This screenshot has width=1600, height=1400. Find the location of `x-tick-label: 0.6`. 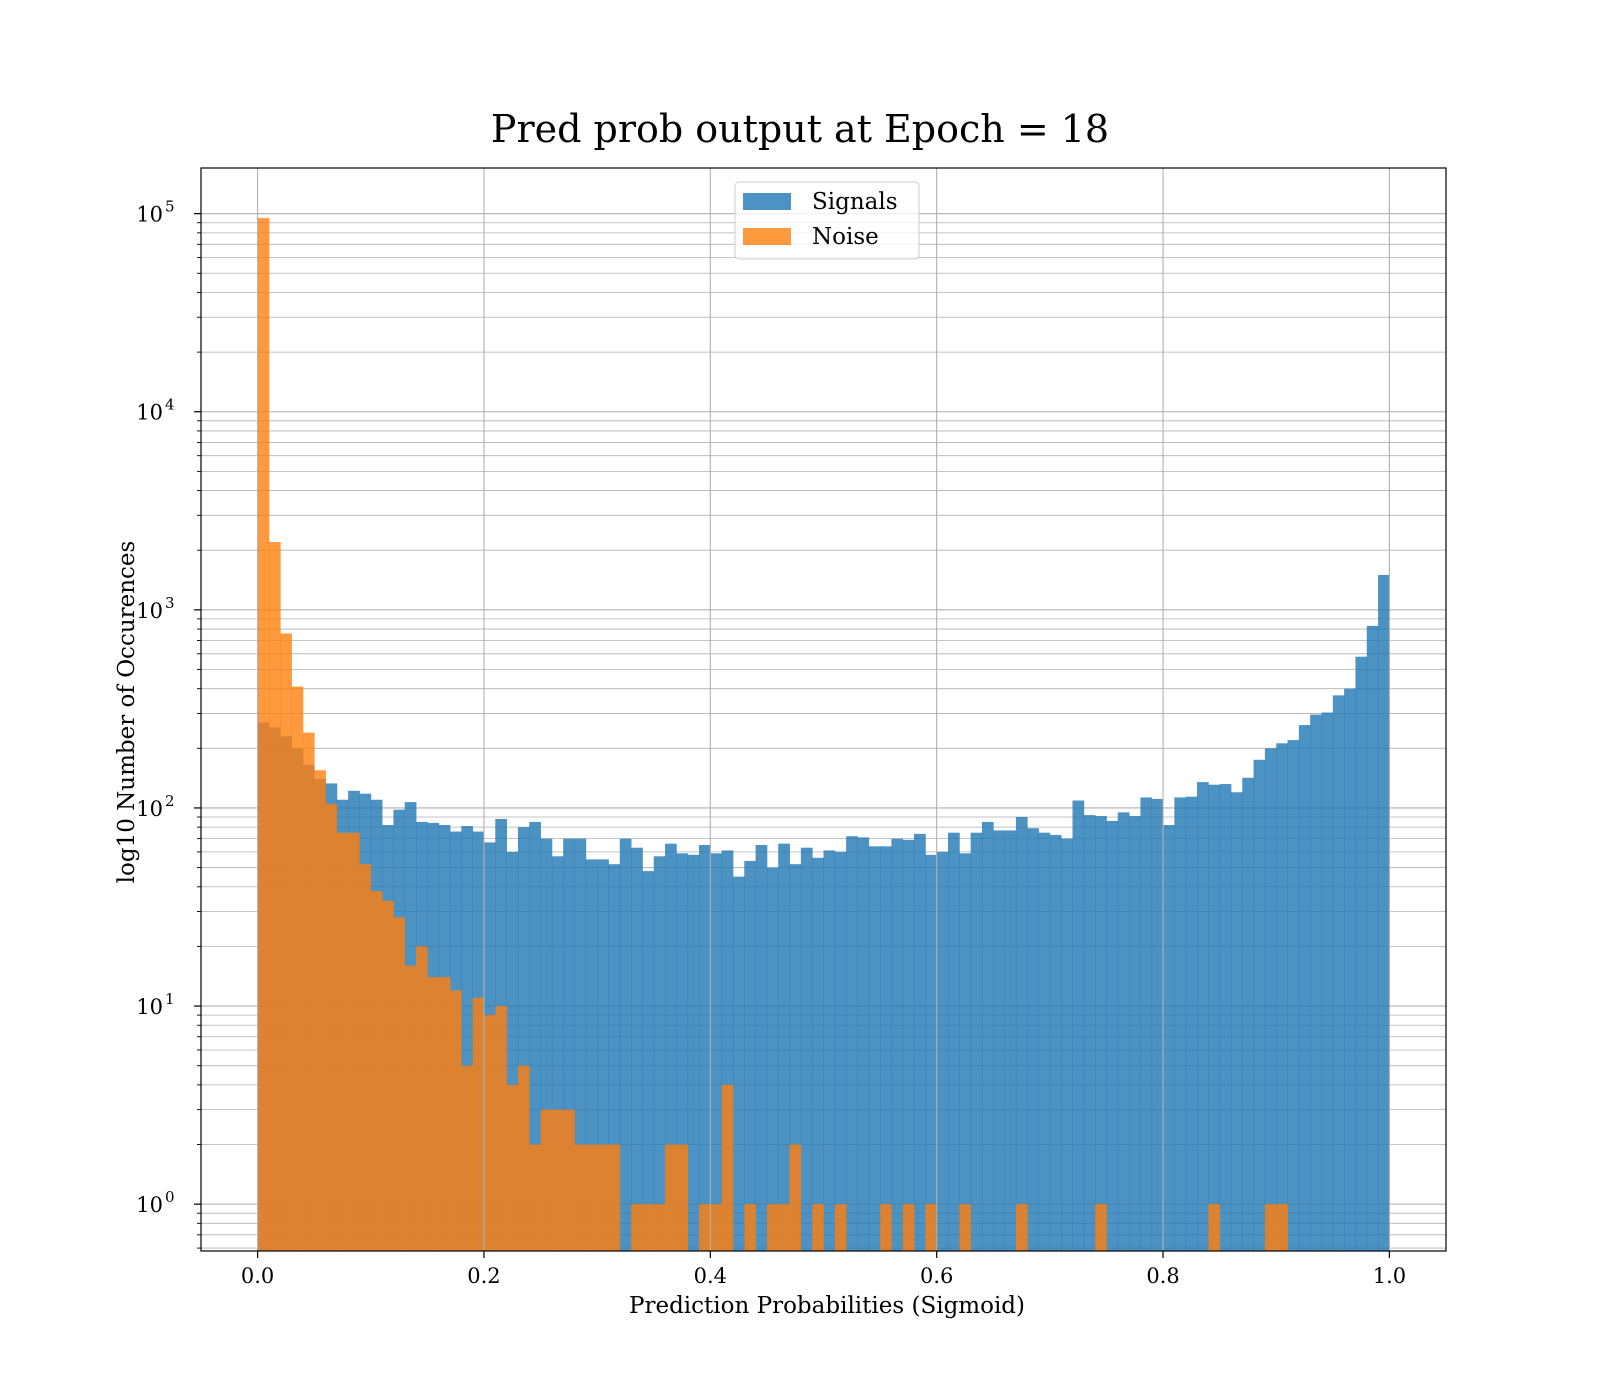

x-tick-label: 0.6 is located at coordinates (936, 1276).